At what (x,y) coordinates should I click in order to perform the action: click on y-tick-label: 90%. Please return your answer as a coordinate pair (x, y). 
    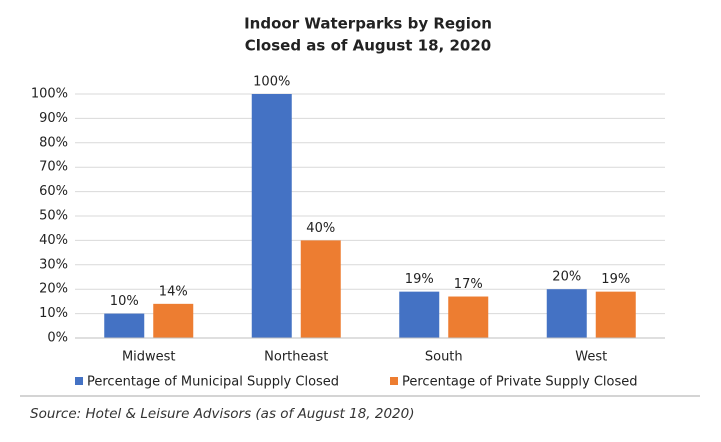
    Looking at the image, I should click on (53, 118).